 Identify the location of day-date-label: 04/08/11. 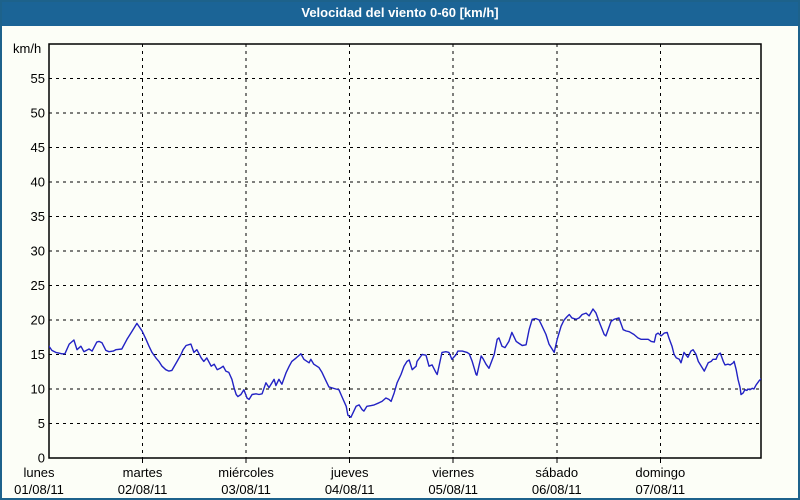
(350, 489).